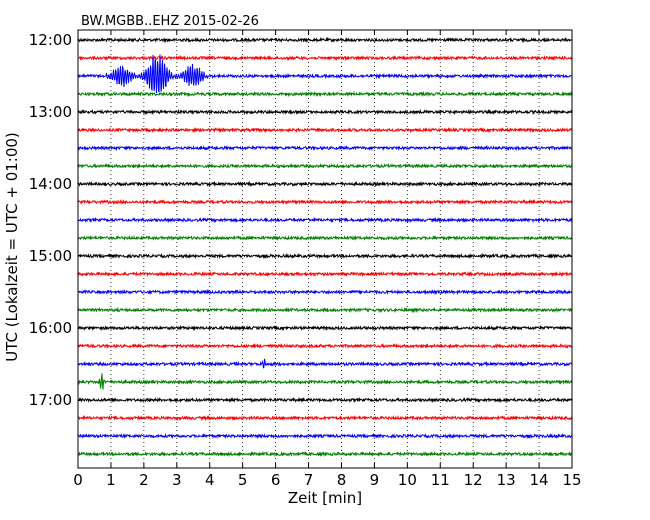 Image resolution: width=650 pixels, height=520 pixels. What do you see at coordinates (325, 256) in the screenshot?
I see `trace-15:00` at bounding box center [325, 256].